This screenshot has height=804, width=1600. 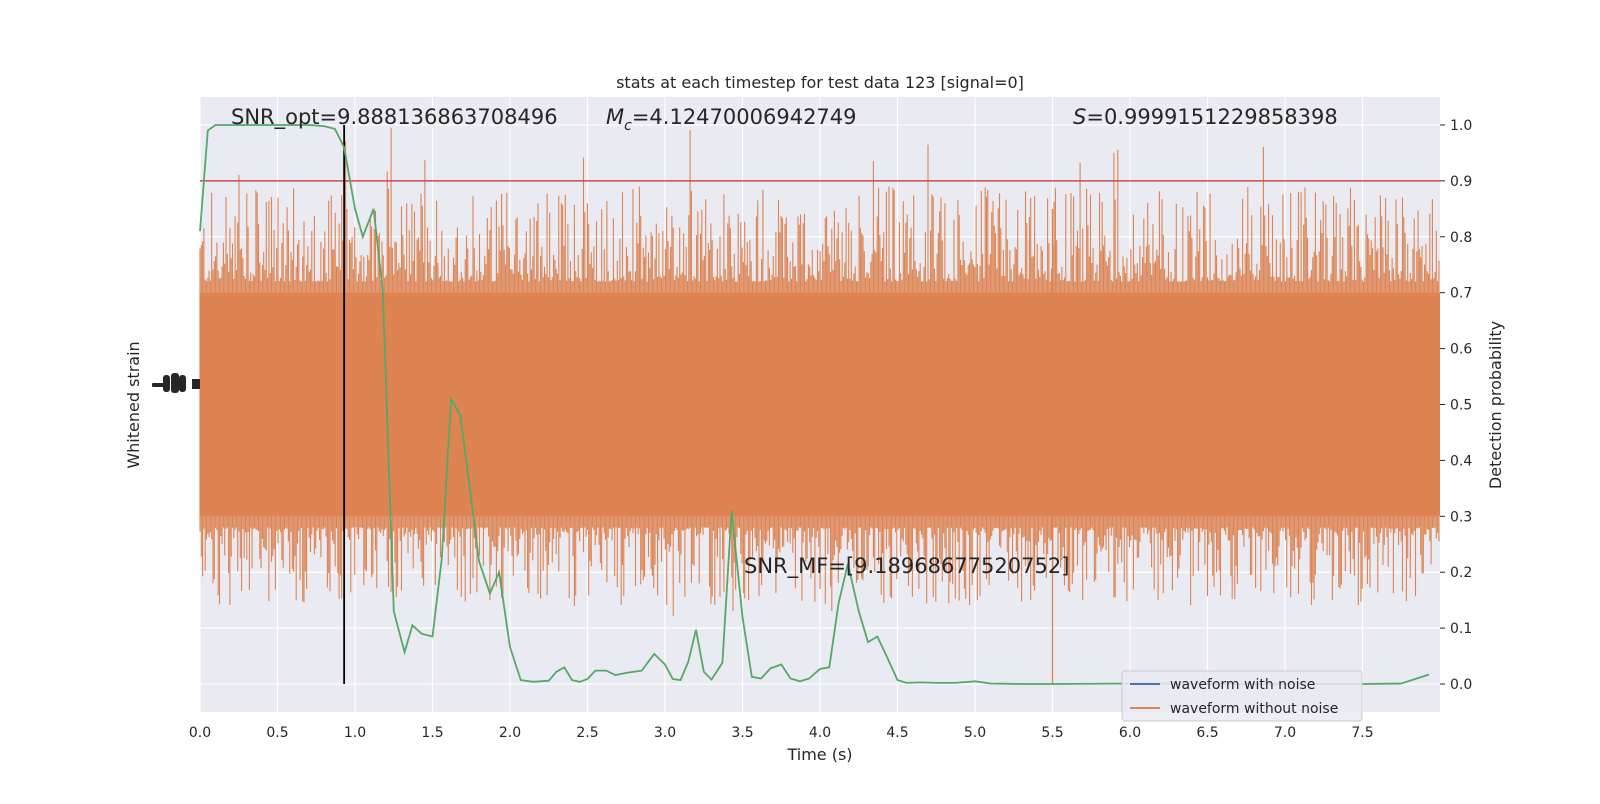 What do you see at coordinates (1461, 573) in the screenshot?
I see `y-tick-label: 0.2` at bounding box center [1461, 573].